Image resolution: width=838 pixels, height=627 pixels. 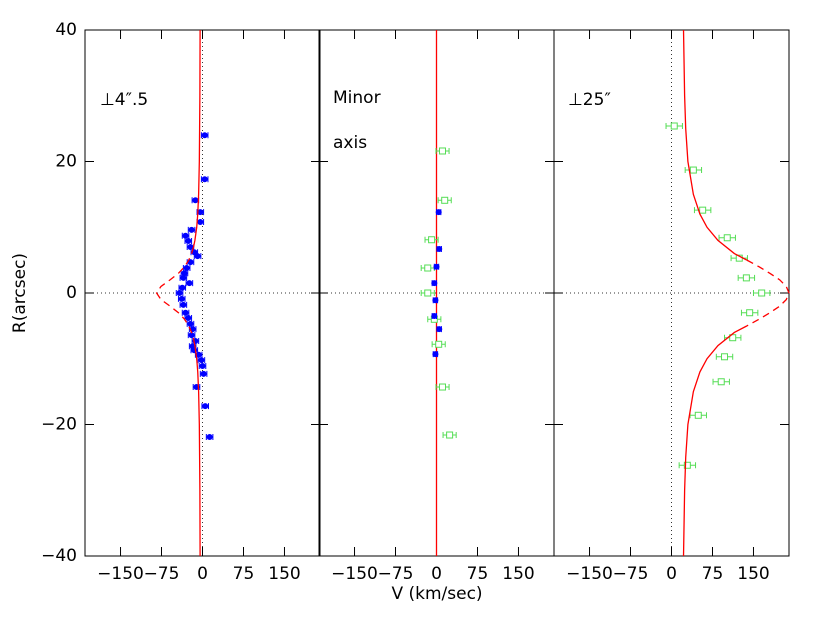 What do you see at coordinates (350, 143) in the screenshot?
I see `panel-label: axis` at bounding box center [350, 143].